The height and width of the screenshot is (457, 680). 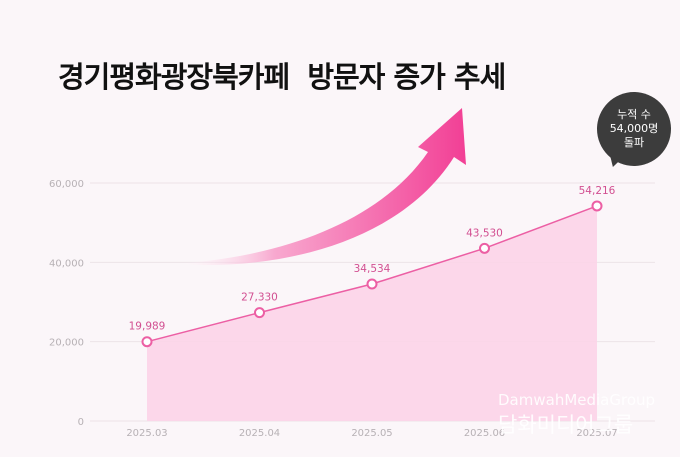 What do you see at coordinates (565, 425) in the screenshot?
I see `watermark-ko: 담화미디어그룹` at bounding box center [565, 425].